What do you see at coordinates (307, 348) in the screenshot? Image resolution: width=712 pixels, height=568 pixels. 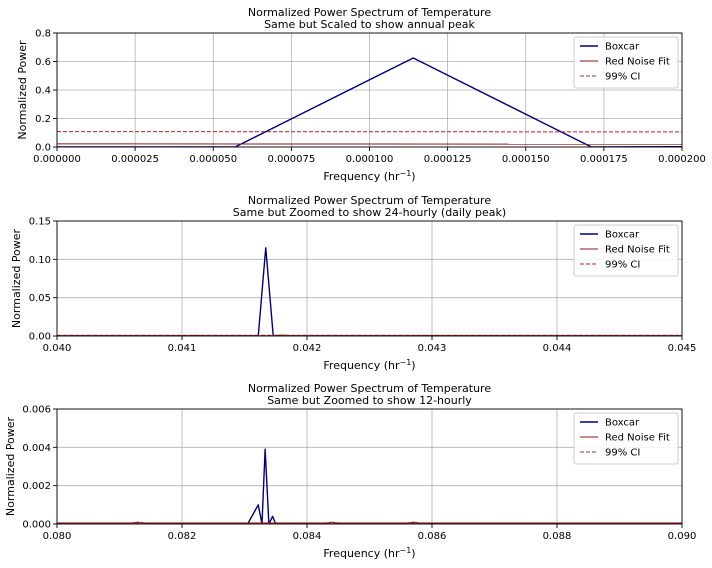 I see `x-tick-label: 0.042` at bounding box center [307, 348].